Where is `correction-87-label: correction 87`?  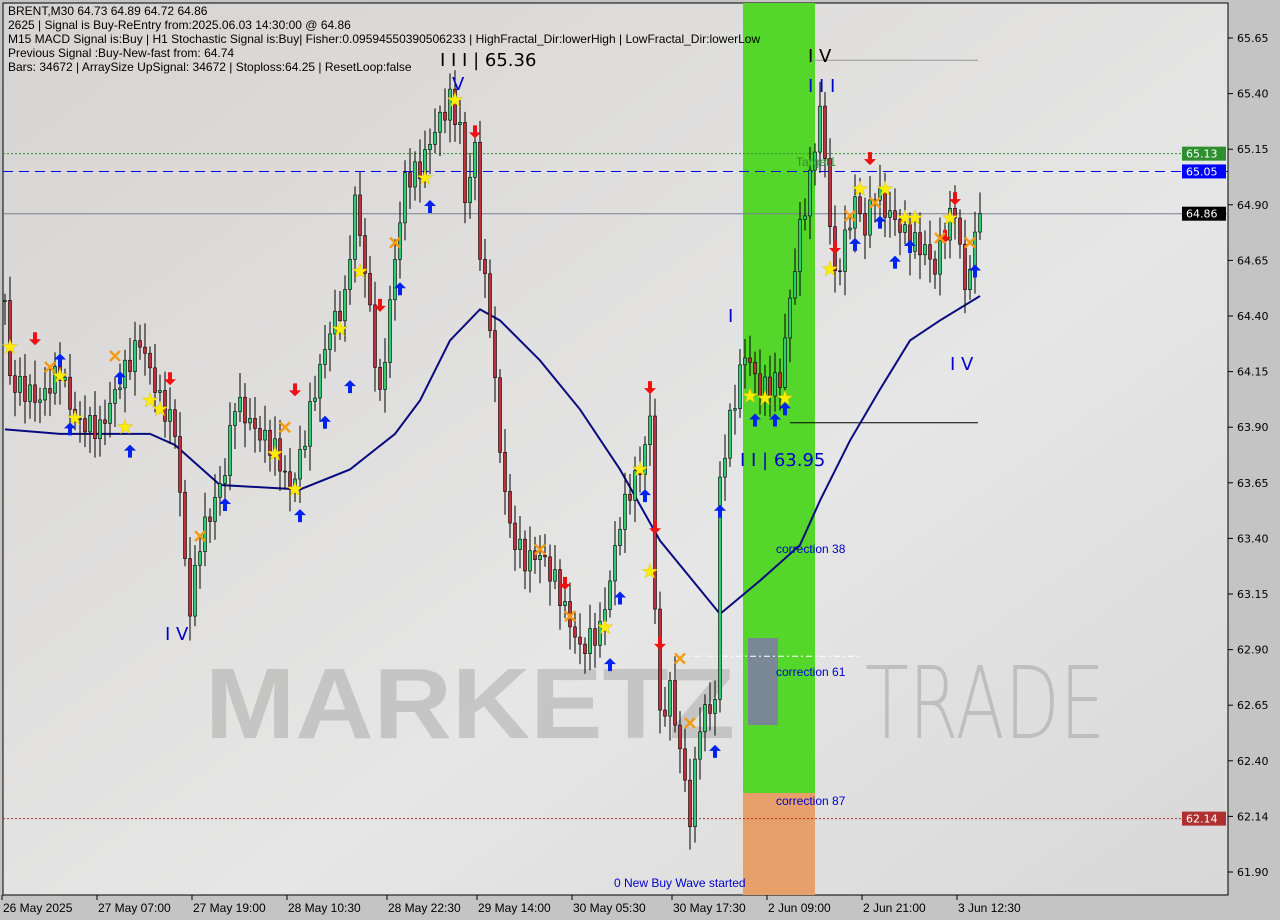 correction-87-label: correction 87 is located at coordinates (811, 801).